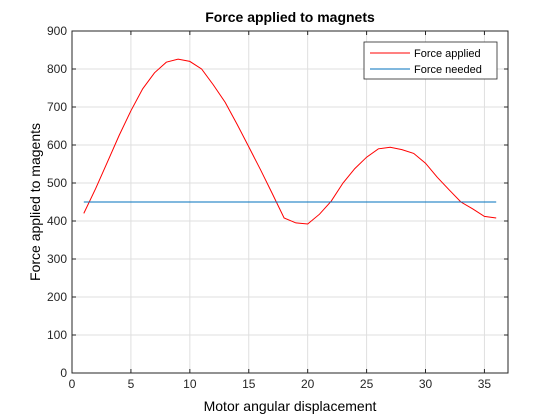 This screenshot has width=560, height=420. I want to click on x-tick-label: 15, so click(249, 384).